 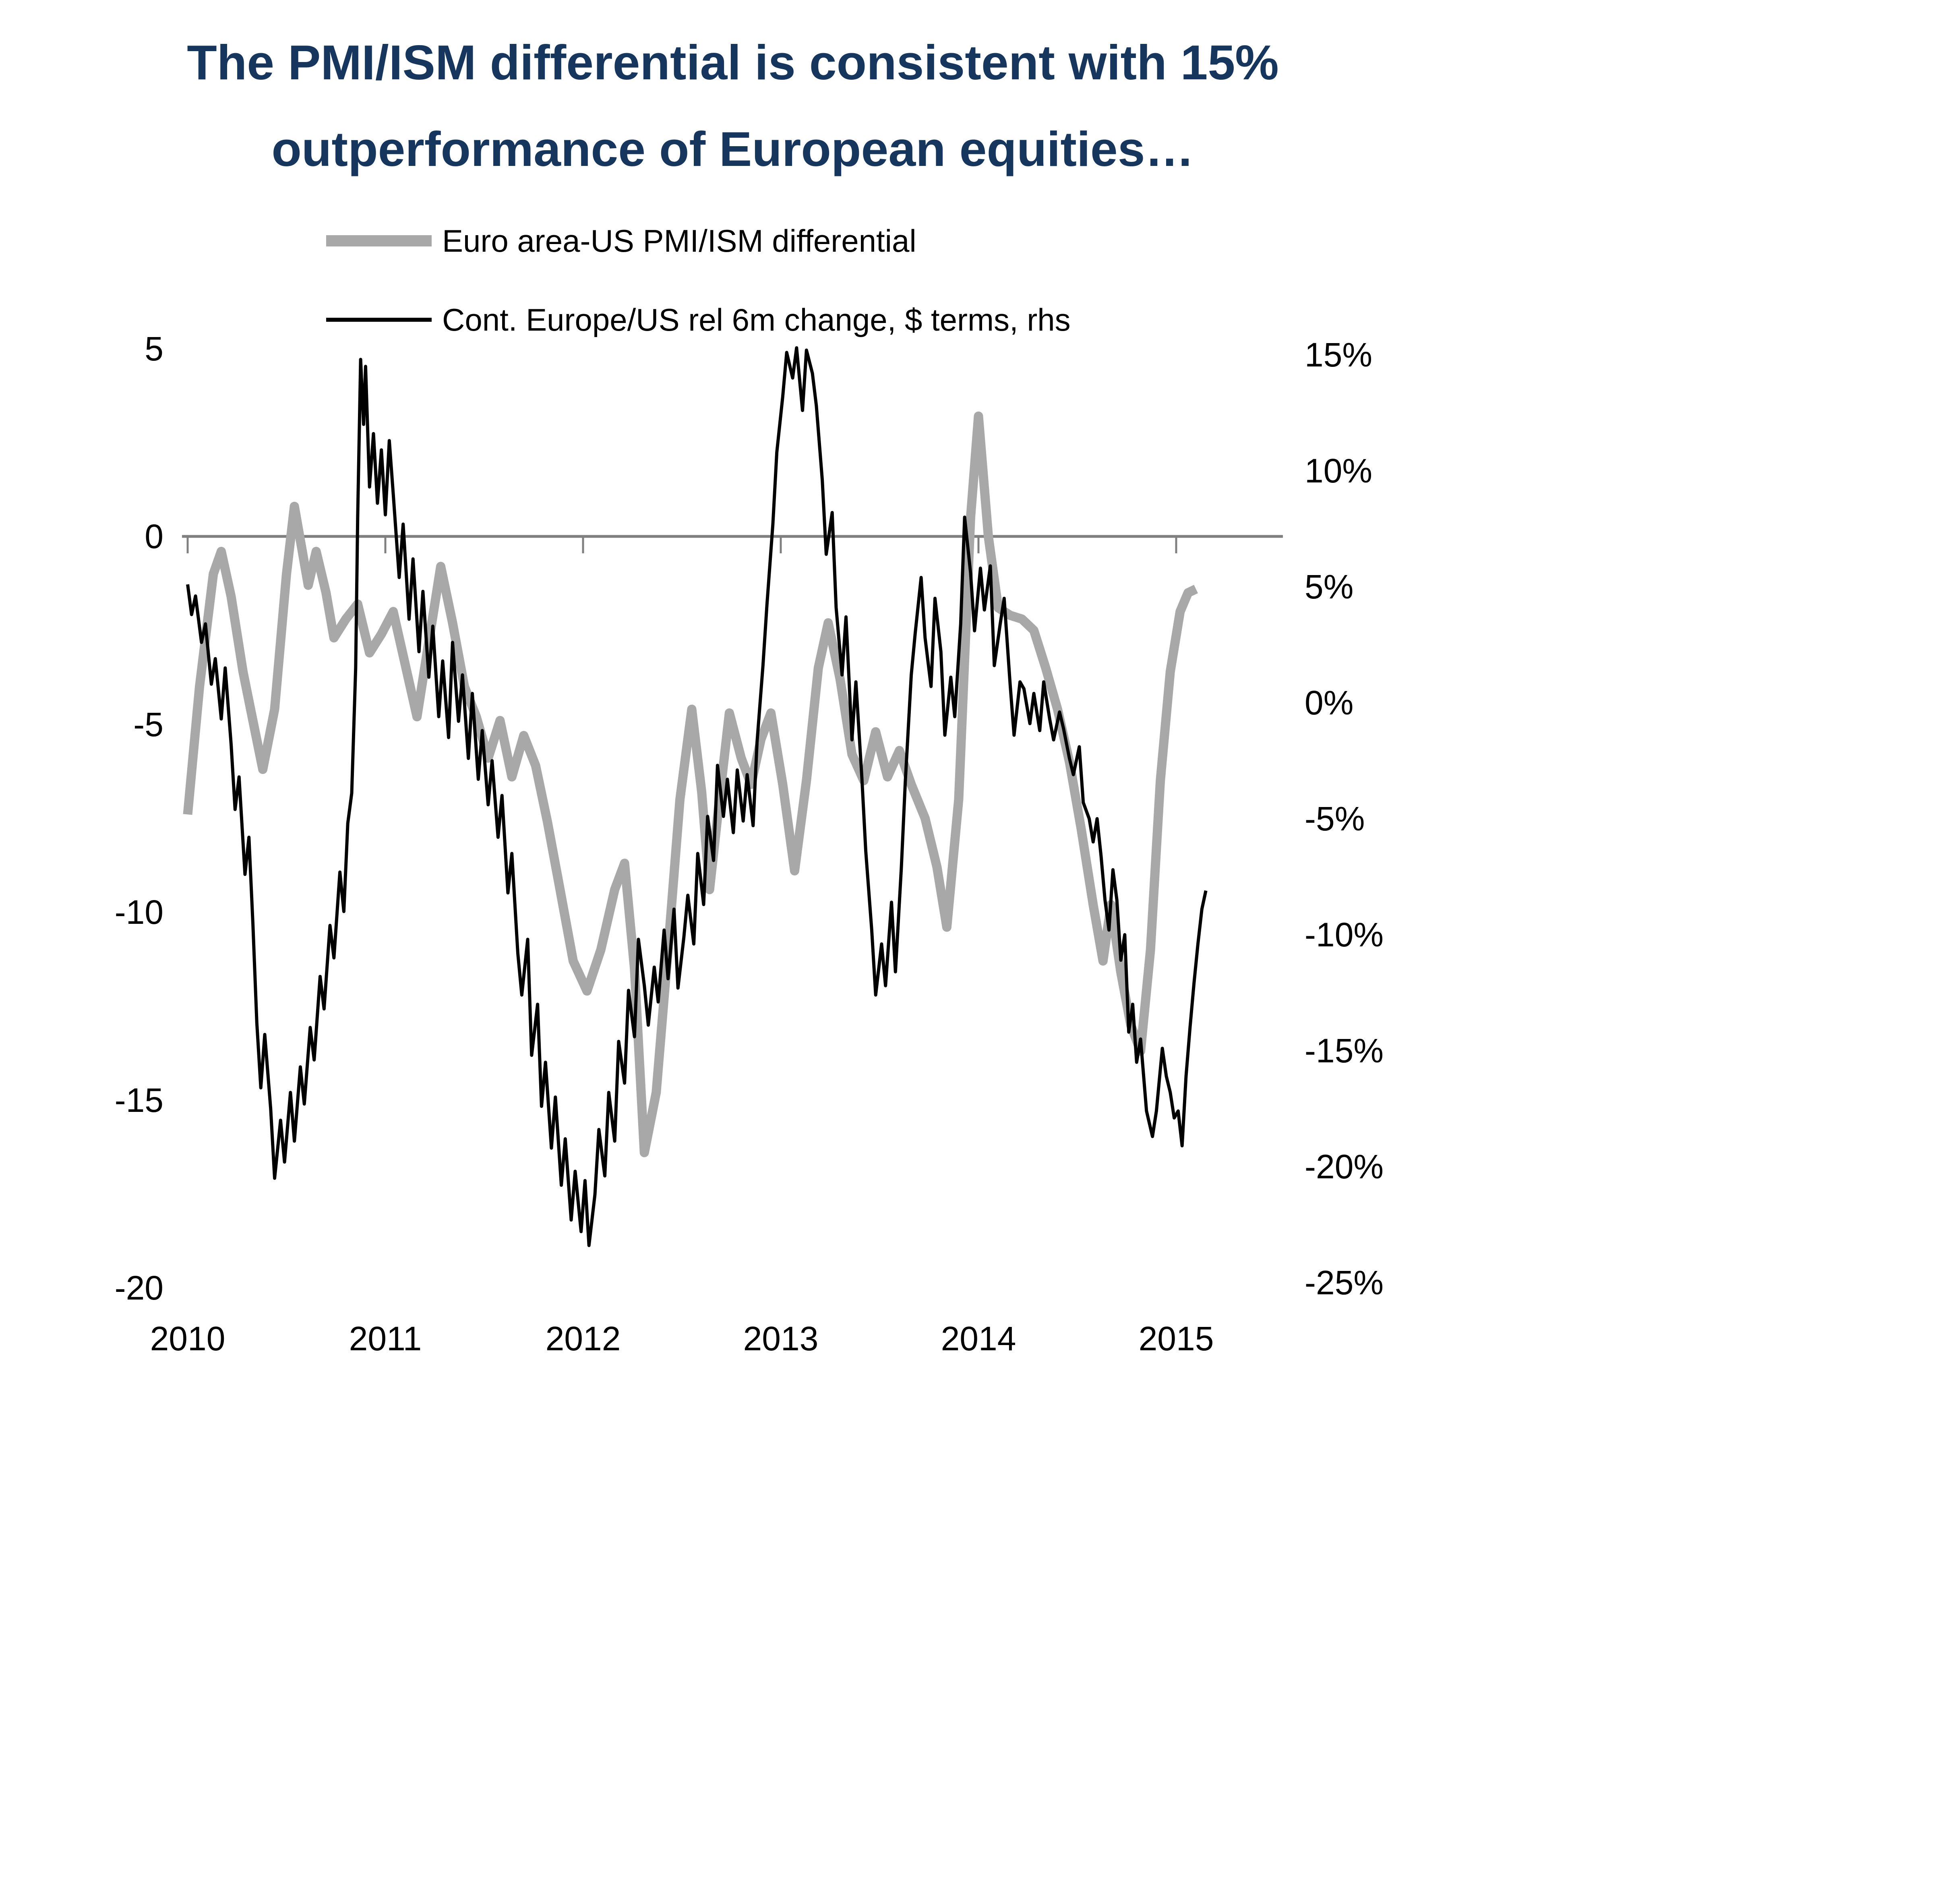 What do you see at coordinates (1344, 1051) in the screenshot?
I see `right-axis-tick-label: -15%` at bounding box center [1344, 1051].